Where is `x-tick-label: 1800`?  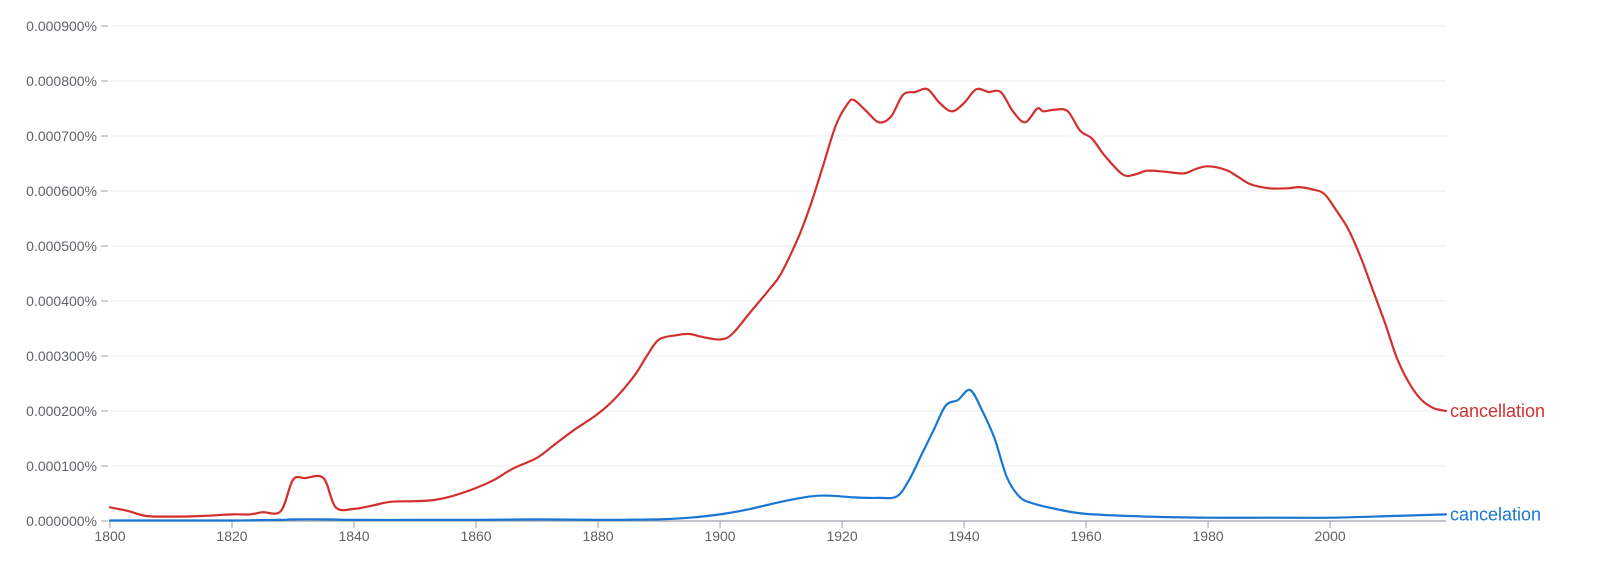
x-tick-label: 1800 is located at coordinates (109, 536).